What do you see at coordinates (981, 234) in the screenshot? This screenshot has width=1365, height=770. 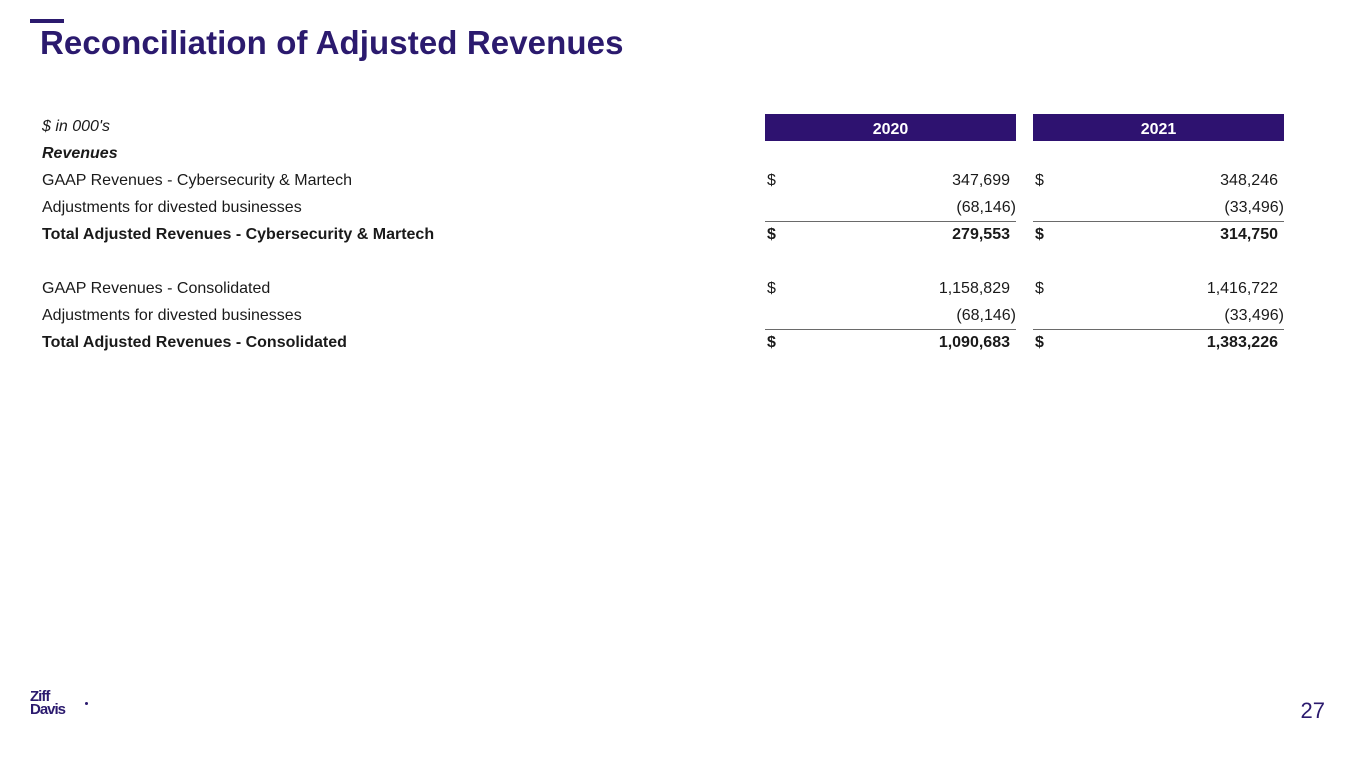 I see `cell-value: 279,553` at bounding box center [981, 234].